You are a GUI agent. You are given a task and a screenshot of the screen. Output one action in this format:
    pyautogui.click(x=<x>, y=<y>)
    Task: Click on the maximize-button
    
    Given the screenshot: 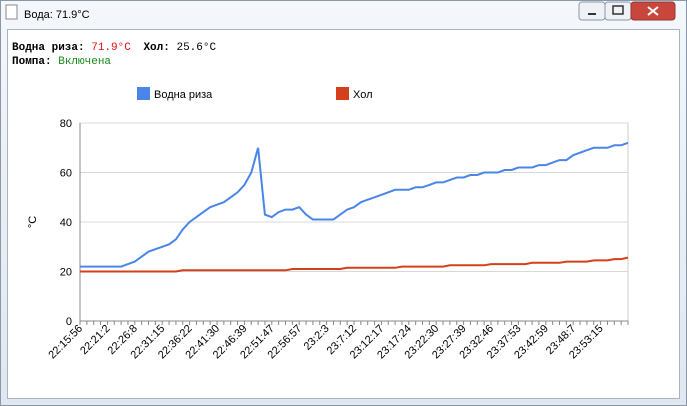 What is the action you would take?
    pyautogui.click(x=618, y=11)
    